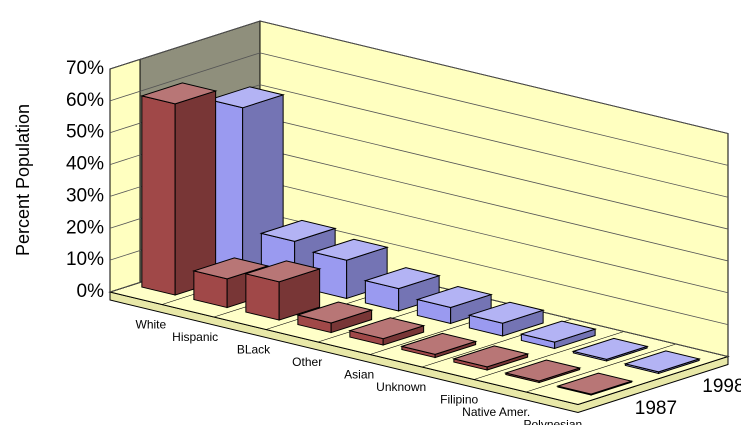 Image resolution: width=741 pixels, height=425 pixels. Describe the element at coordinates (85, 259) in the screenshot. I see `y-tick-label: 10%` at that location.